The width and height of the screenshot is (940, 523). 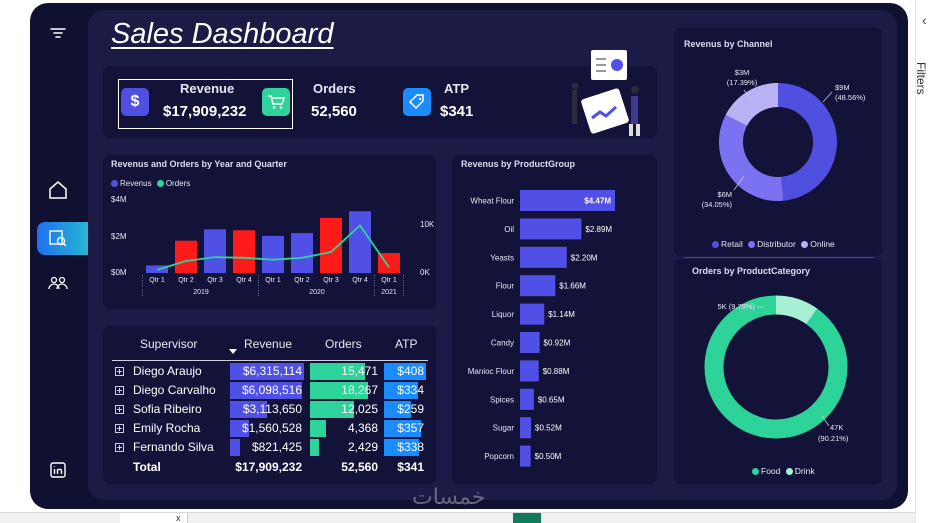 What do you see at coordinates (359, 467) in the screenshot?
I see `total-orders: 52,560` at bounding box center [359, 467].